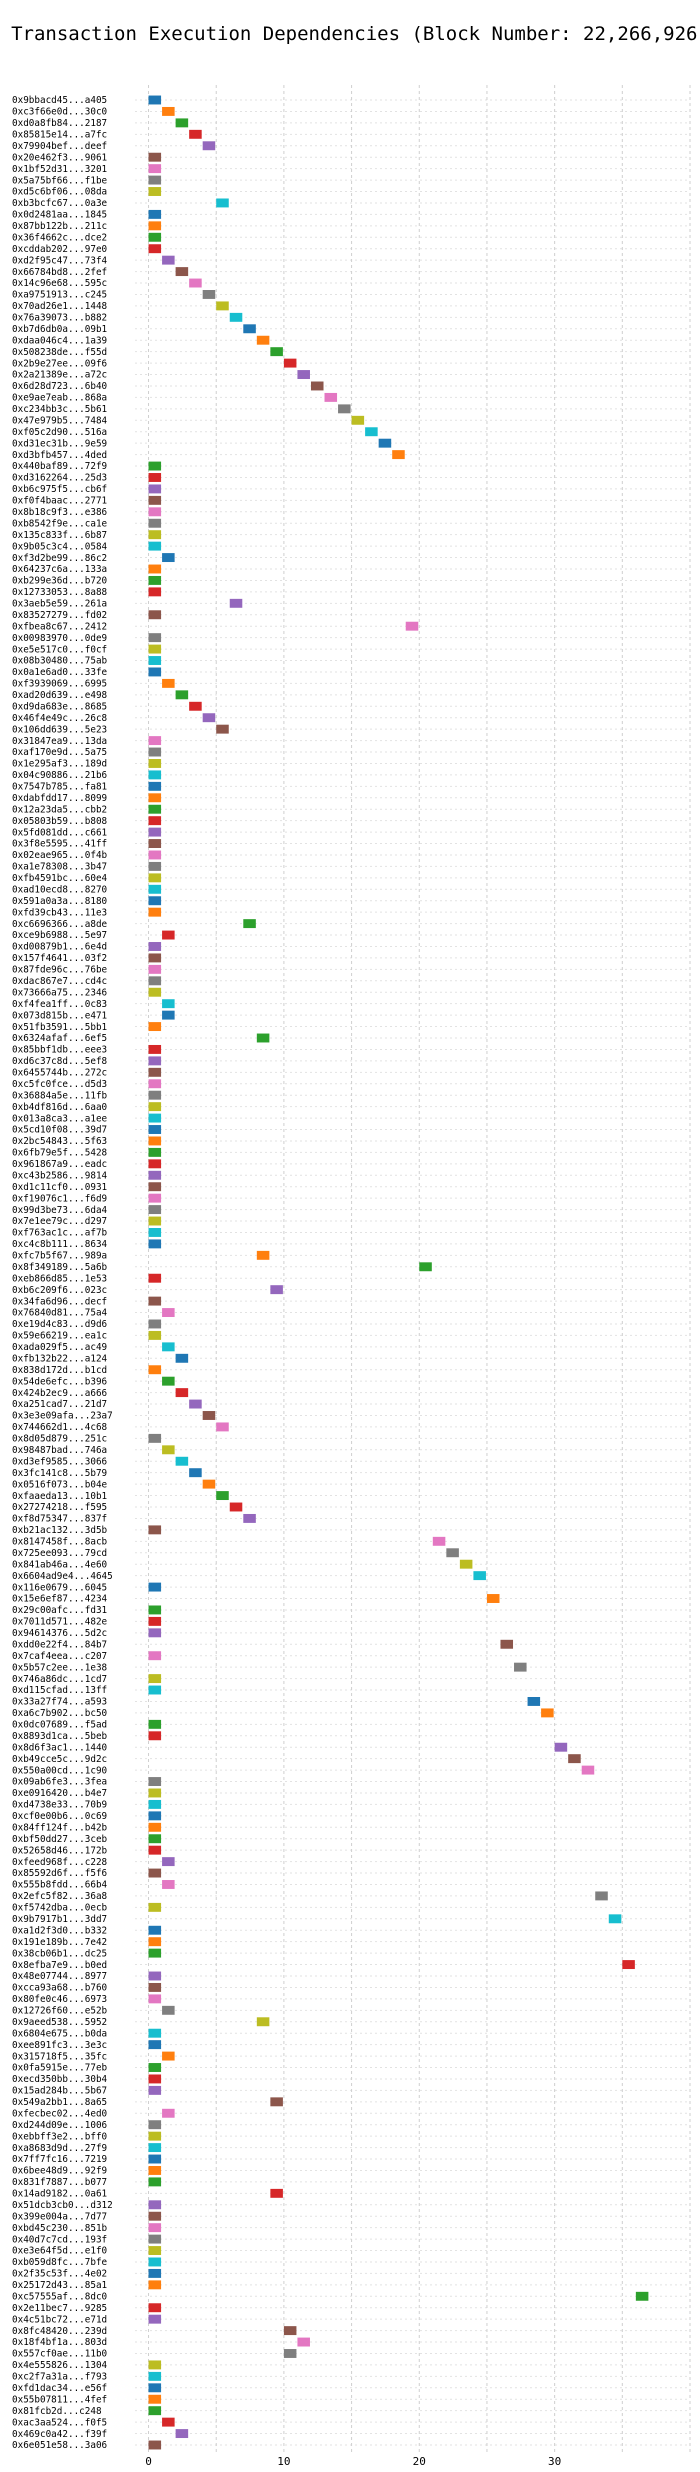 The width and height of the screenshot is (700, 2472). I want to click on y-tick-label: 0x4c51bc72...e71d, so click(59, 2319).